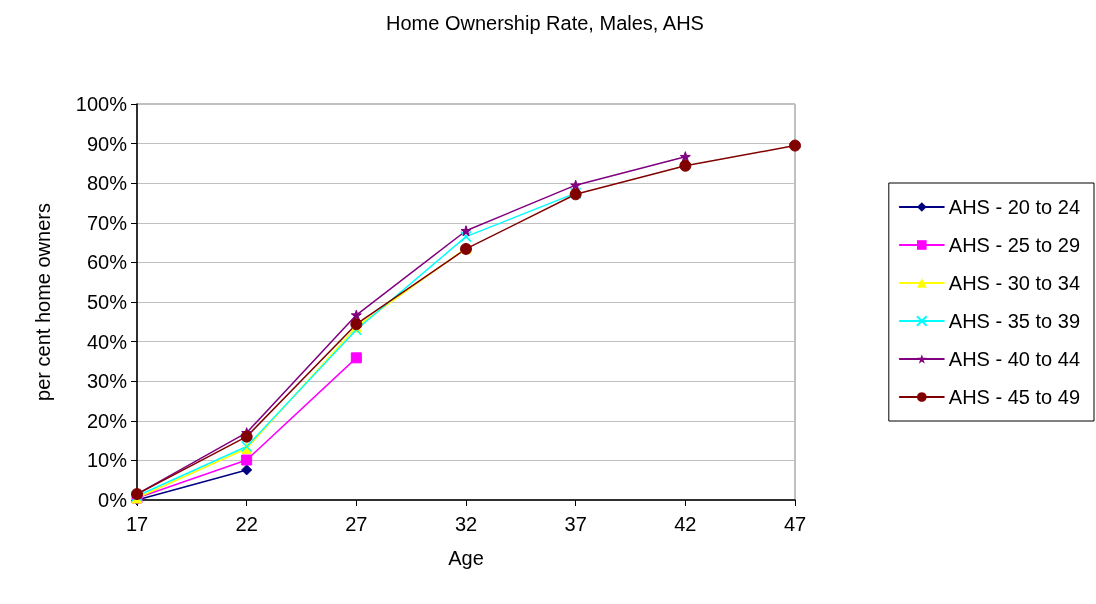  Describe the element at coordinates (107, 420) in the screenshot. I see `y-tick-label: 20%` at that location.